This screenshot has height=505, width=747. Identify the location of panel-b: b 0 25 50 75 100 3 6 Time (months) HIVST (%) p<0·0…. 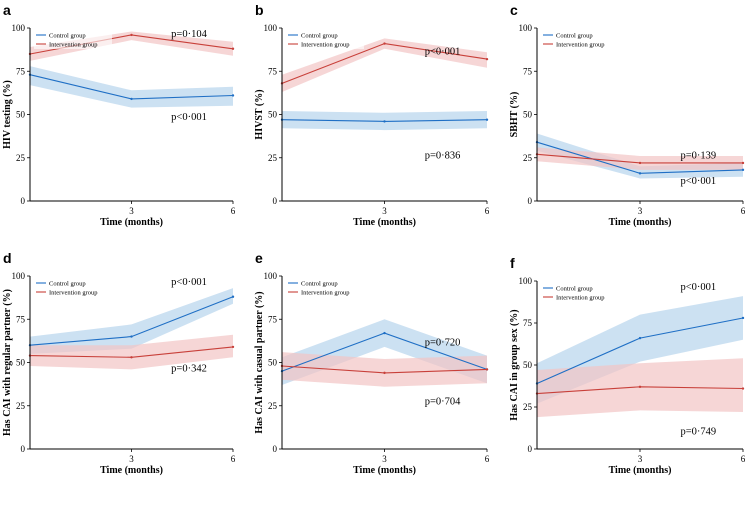
(372, 115).